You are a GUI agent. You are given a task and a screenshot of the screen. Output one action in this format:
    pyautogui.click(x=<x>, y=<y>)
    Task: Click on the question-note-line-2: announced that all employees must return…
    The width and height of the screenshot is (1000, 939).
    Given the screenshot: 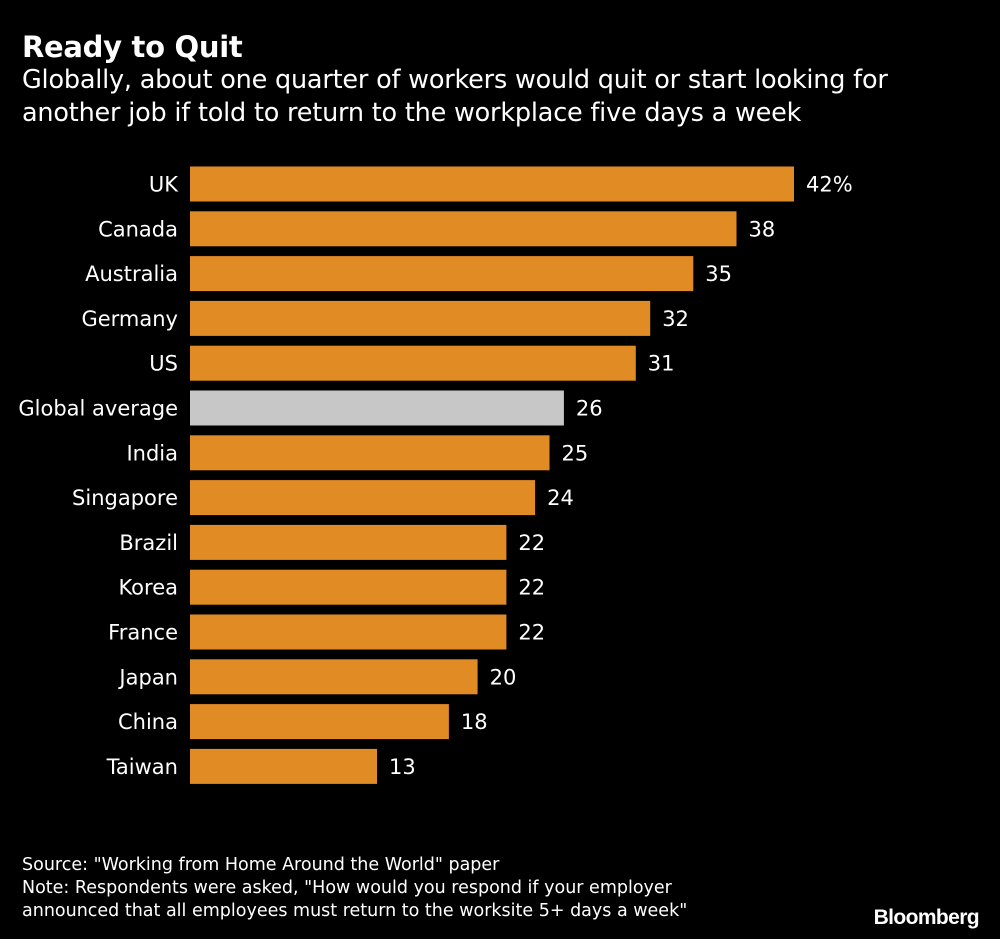 What is the action you would take?
    pyautogui.click(x=355, y=911)
    